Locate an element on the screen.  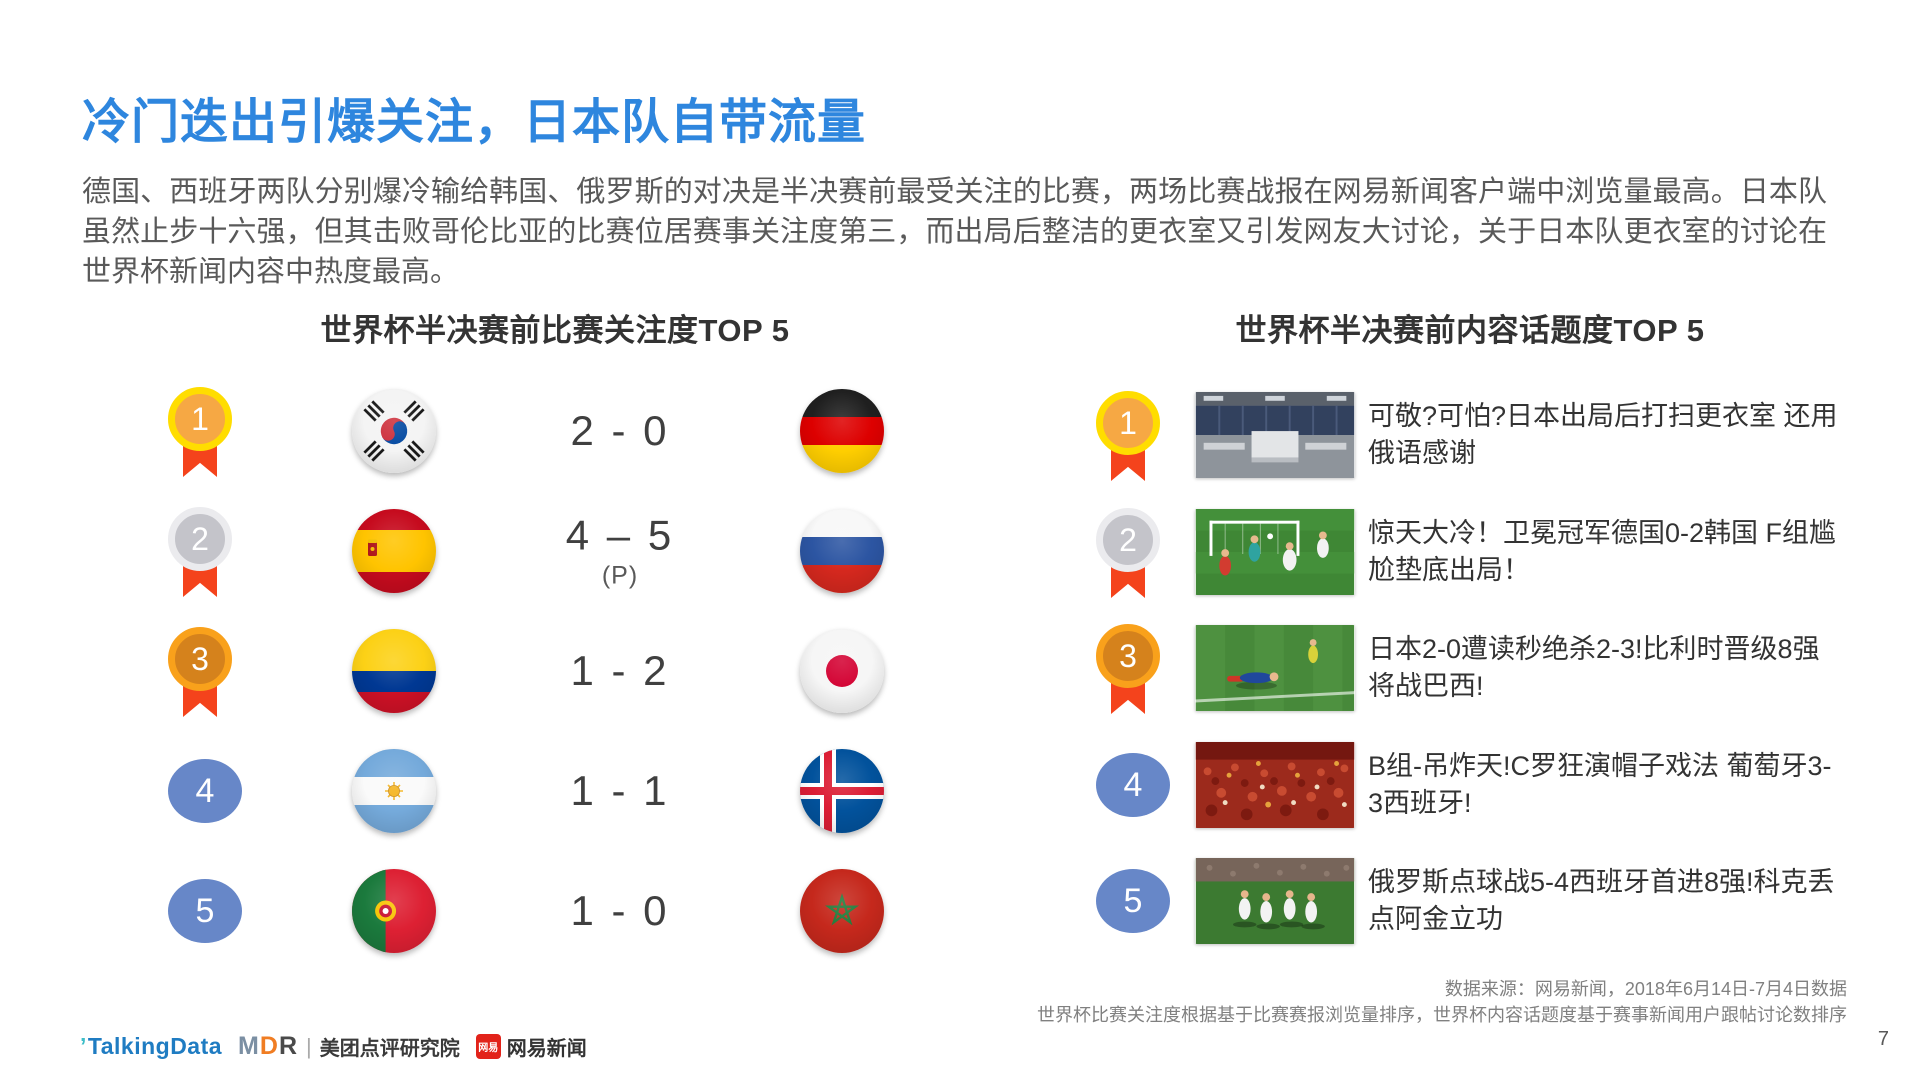
news-item-5: 5 俄罗斯点球战5-4西班牙首进8强!科克丢点阿金立功 is located at coordinates (1470, 901).